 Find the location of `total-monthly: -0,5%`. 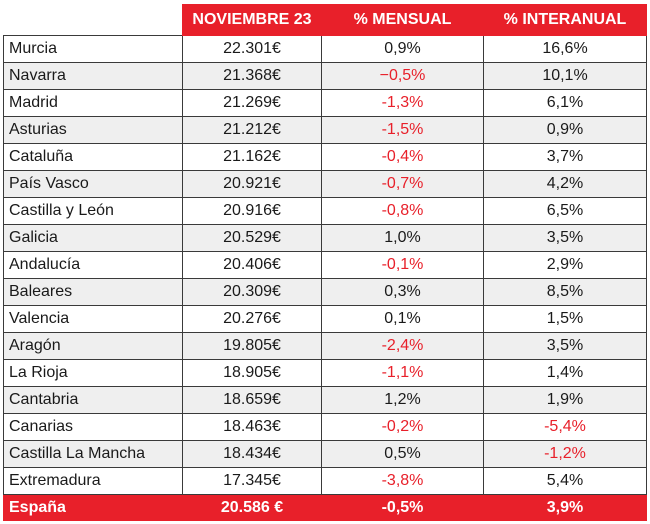

total-monthly: -0,5% is located at coordinates (402, 507).